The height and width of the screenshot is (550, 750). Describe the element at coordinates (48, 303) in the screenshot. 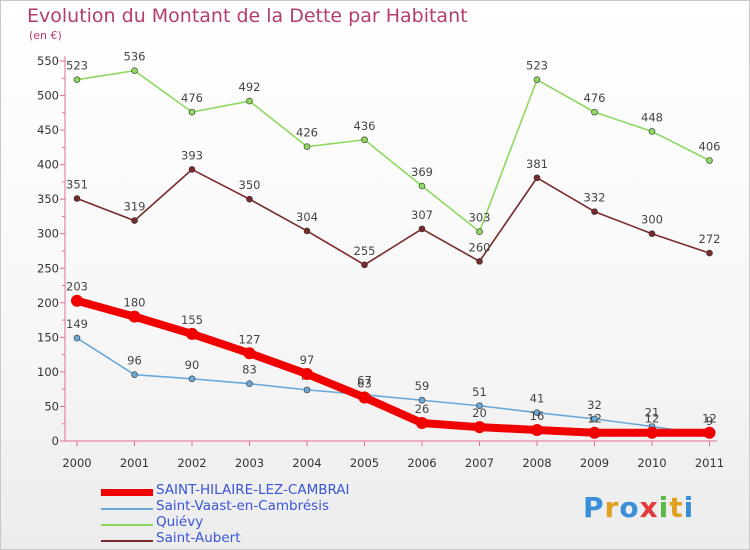

I see `y-tick-label: 200` at that location.